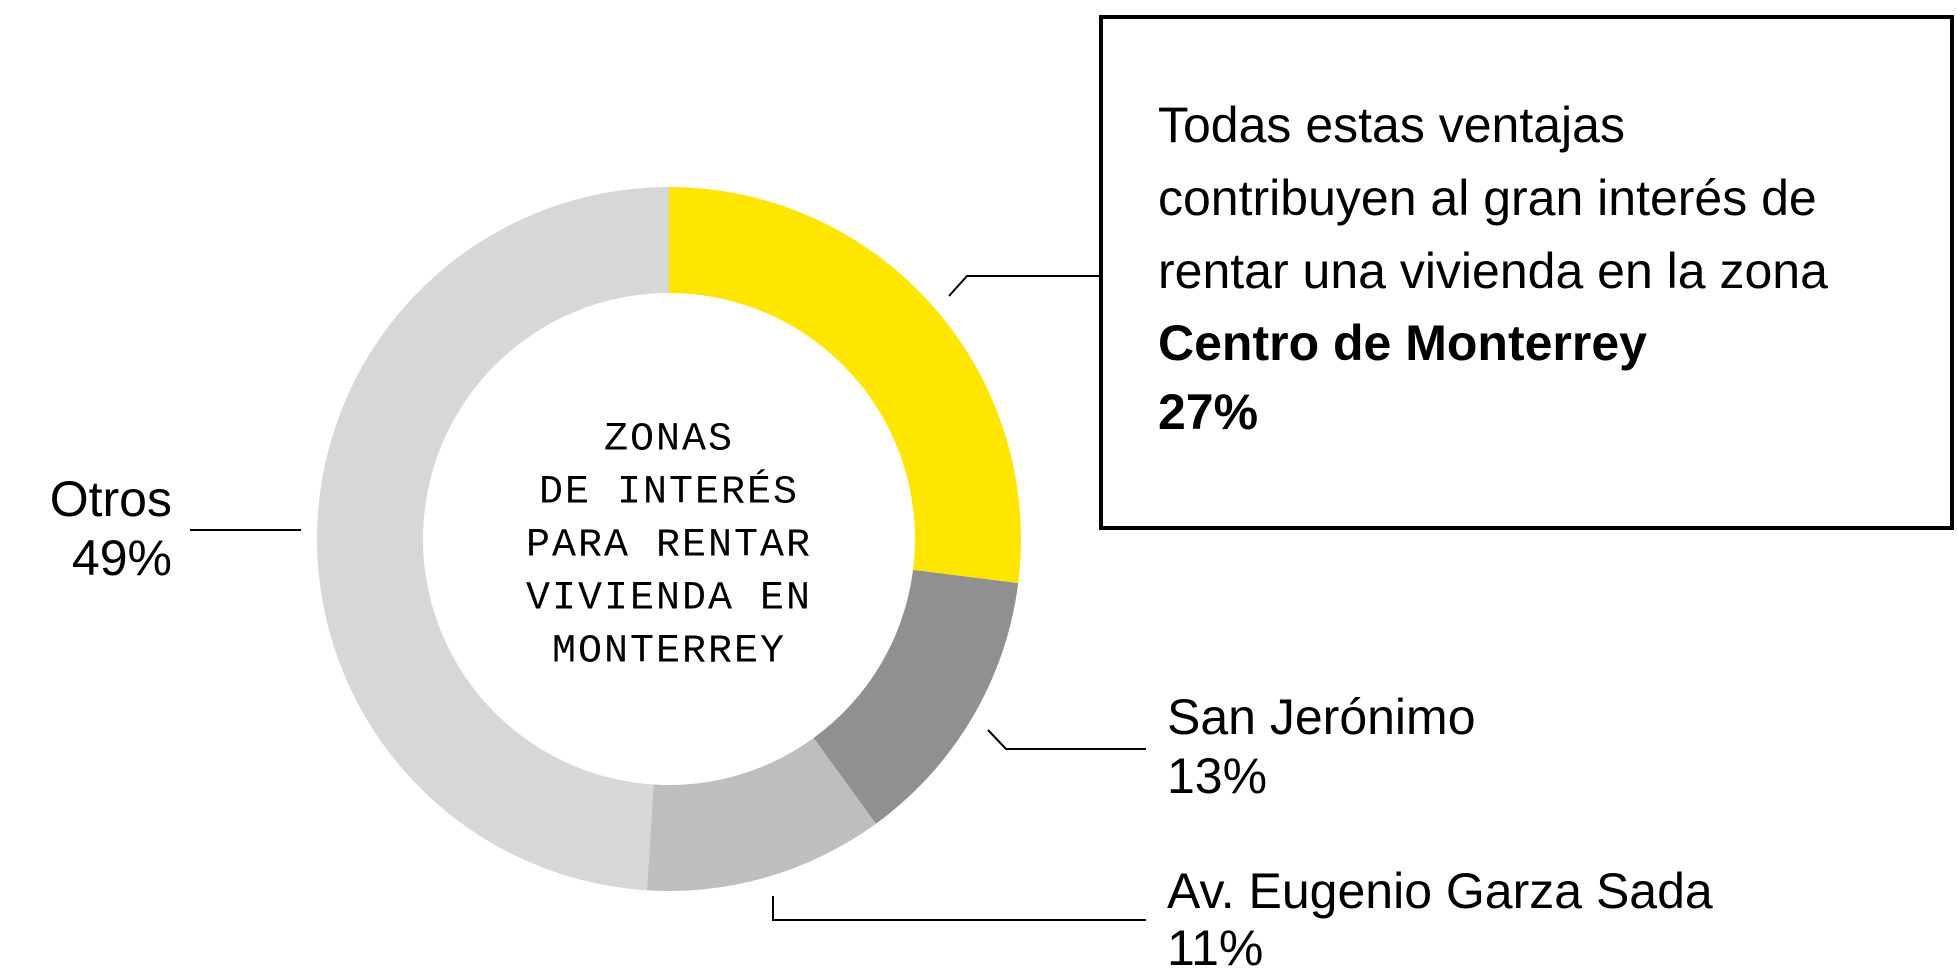  Describe the element at coordinates (669, 652) in the screenshot. I see `center-title: MONTERREY` at that location.